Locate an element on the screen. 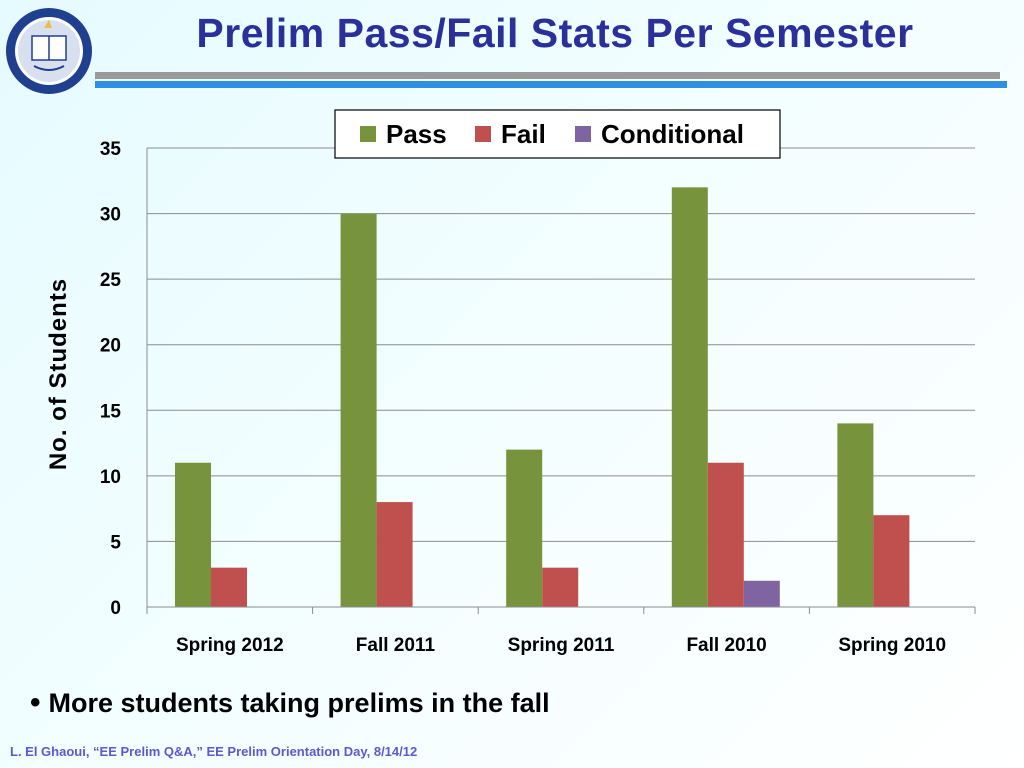 The height and width of the screenshot is (768, 1024). y-tick-label: 0 is located at coordinates (115, 608).